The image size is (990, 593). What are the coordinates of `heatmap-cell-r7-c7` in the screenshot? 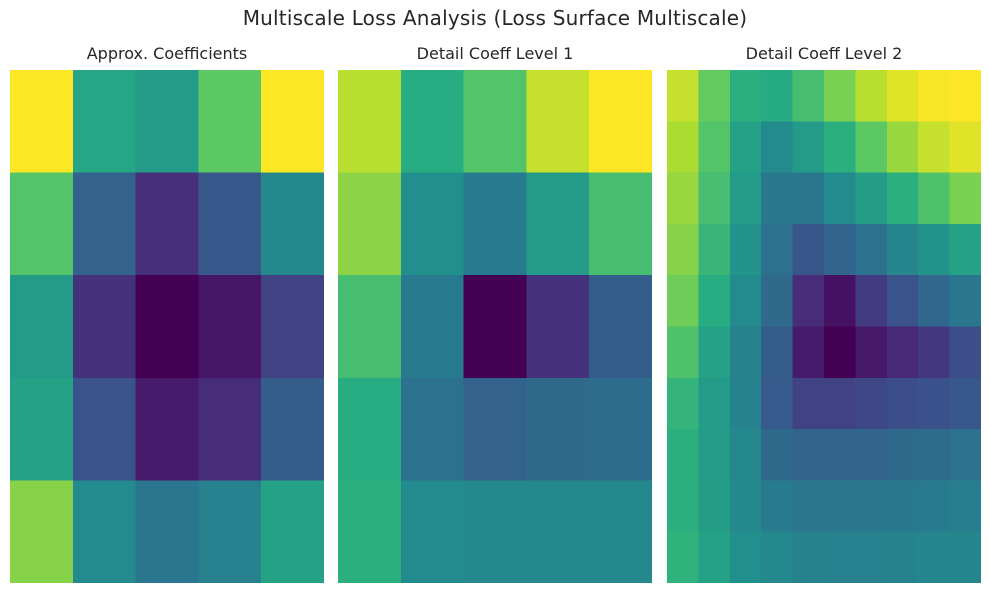 It's located at (902, 455).